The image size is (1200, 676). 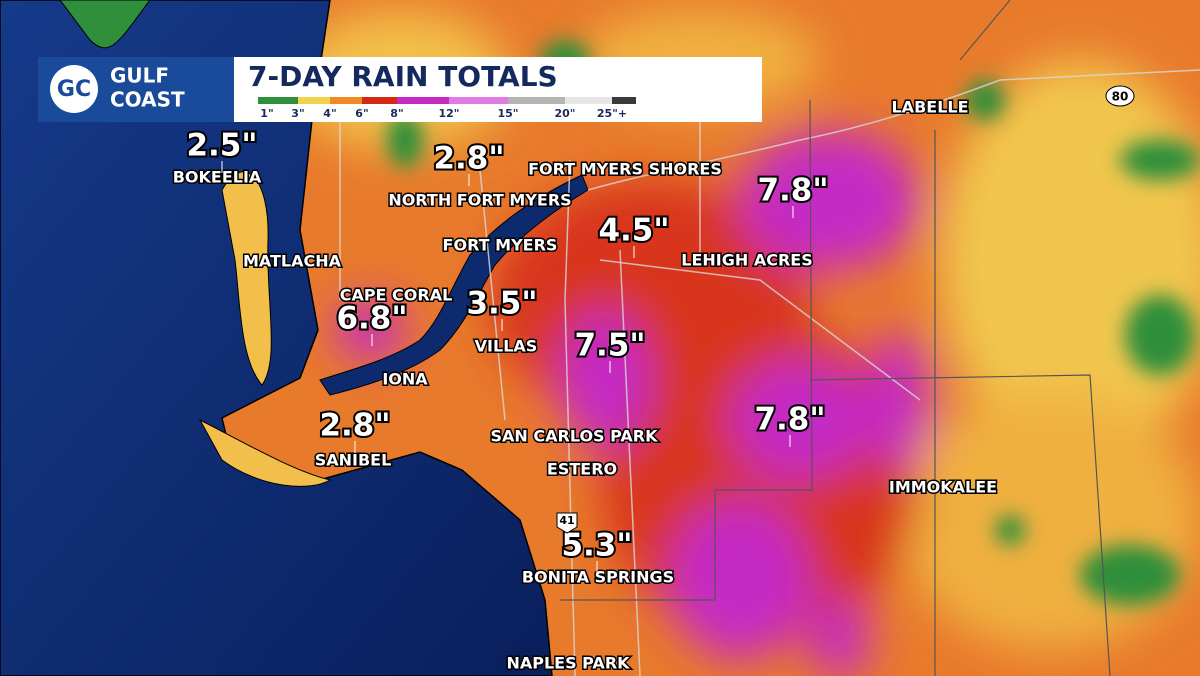 What do you see at coordinates (105, 24) in the screenshot?
I see `island` at bounding box center [105, 24].